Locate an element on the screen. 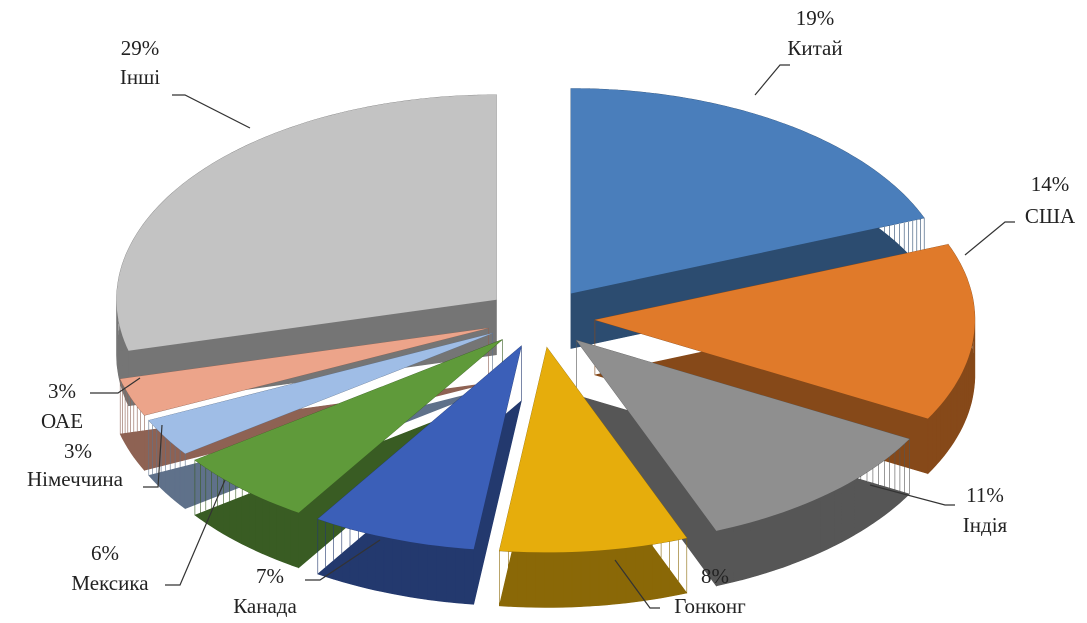 This screenshot has height=623, width=1087. data-label: 14% is located at coordinates (1050, 184).